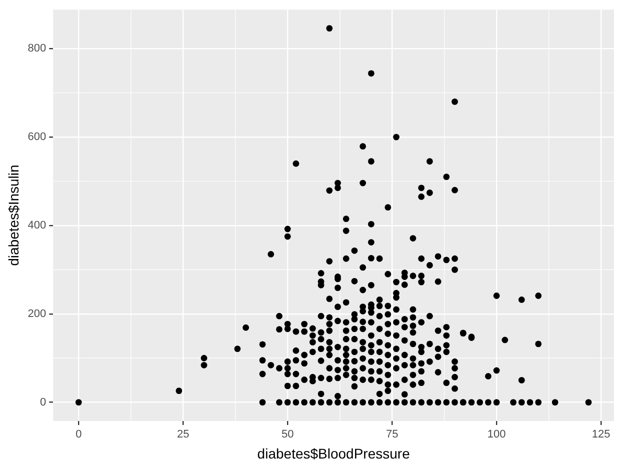  What do you see at coordinates (392, 434) in the screenshot?
I see `x-tick-label: 75` at bounding box center [392, 434].